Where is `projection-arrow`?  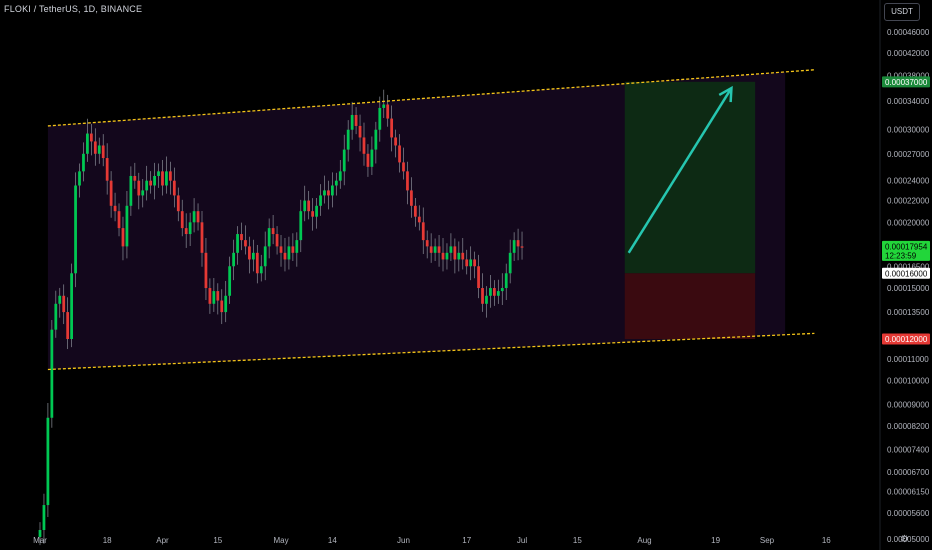
projection-arrow is located at coordinates (680, 169).